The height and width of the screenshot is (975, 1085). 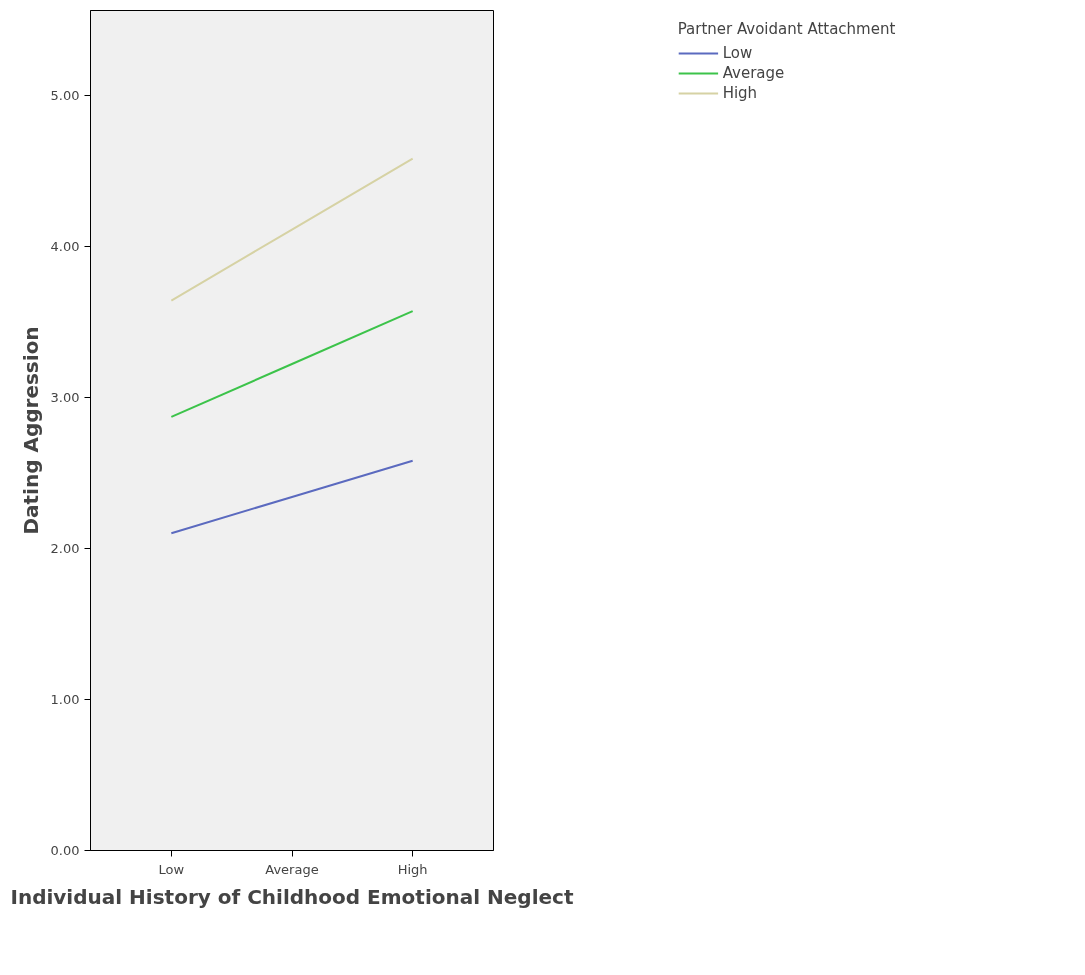 I want to click on x-tick-label: Low, so click(x=171, y=869).